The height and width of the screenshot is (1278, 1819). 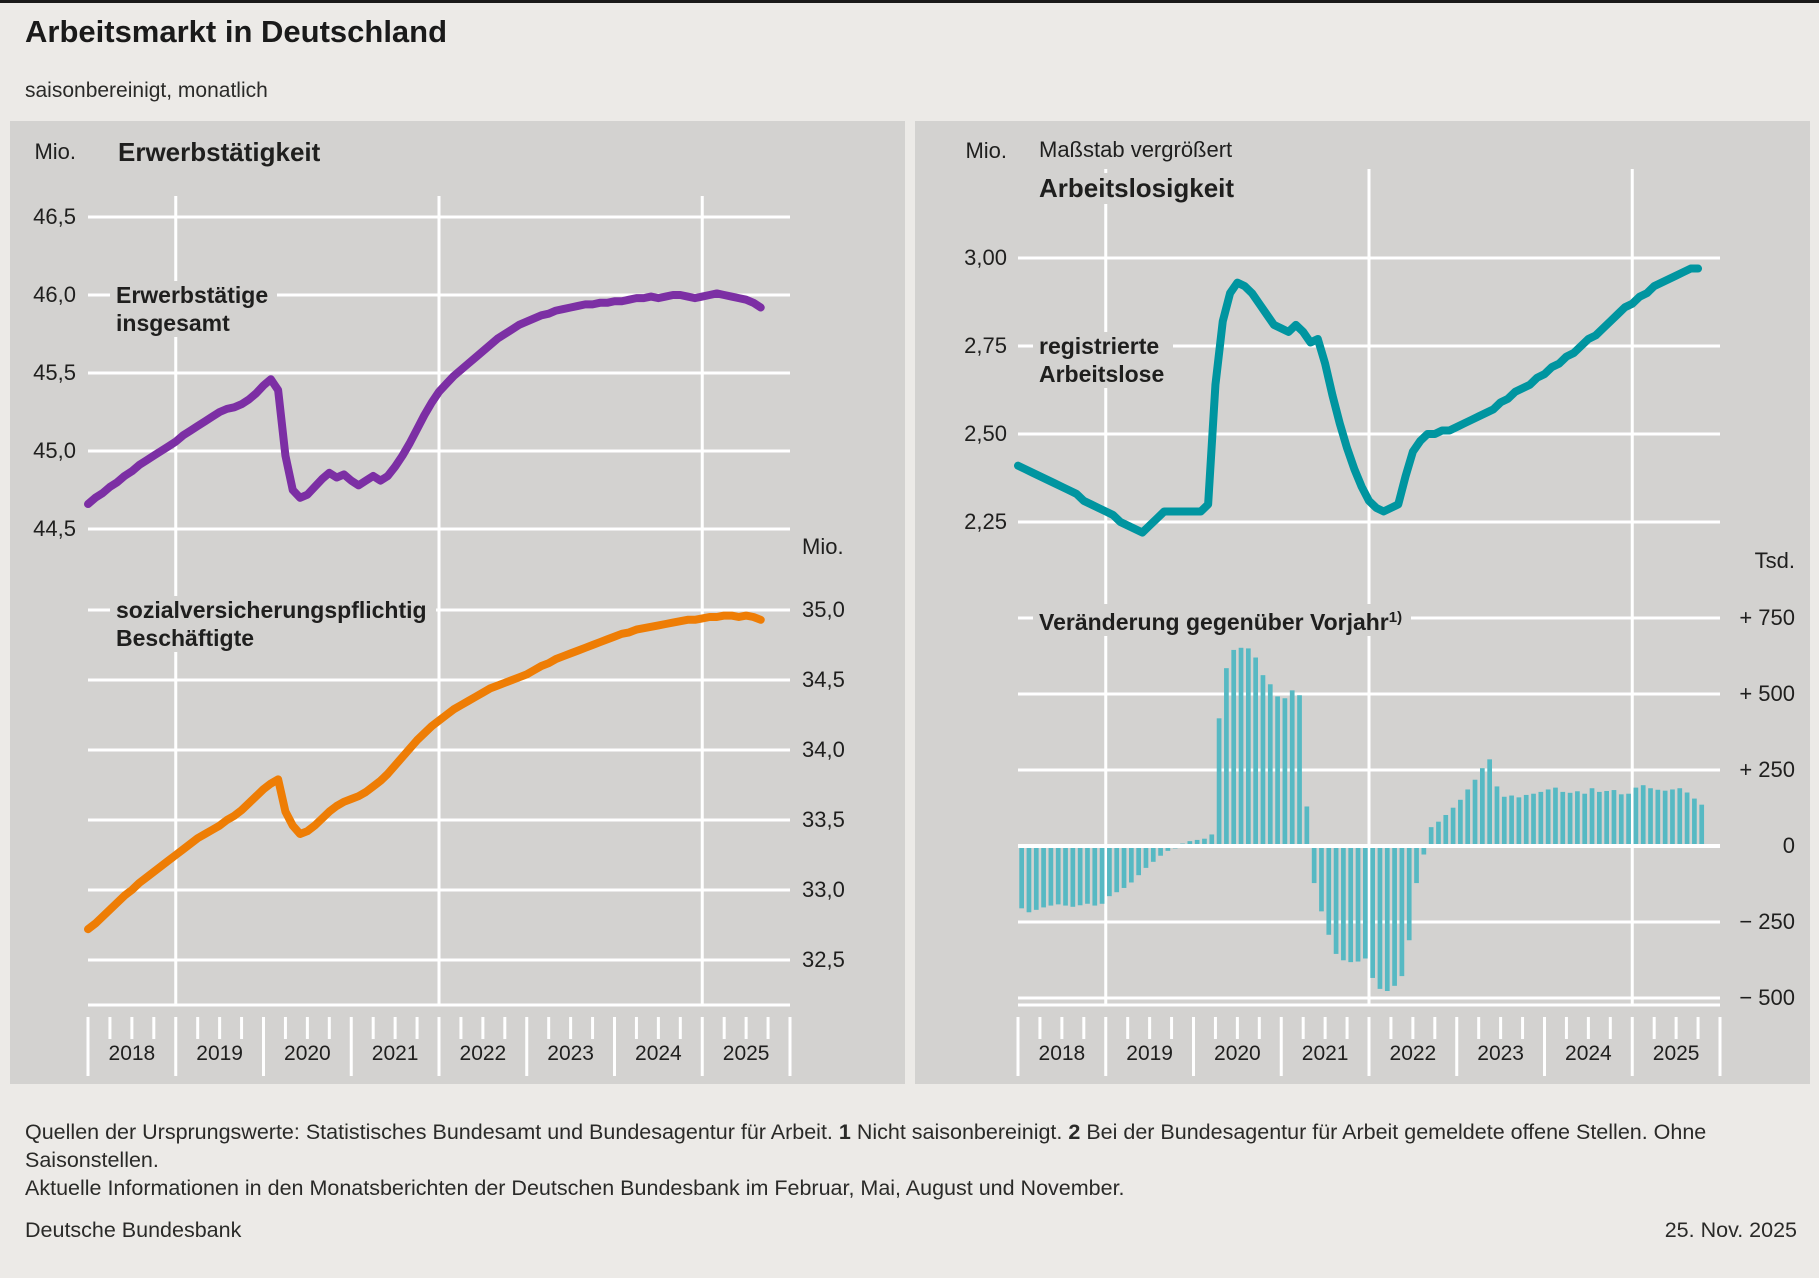 I want to click on footnote-2-marker: 2, so click(x=1074, y=1131).